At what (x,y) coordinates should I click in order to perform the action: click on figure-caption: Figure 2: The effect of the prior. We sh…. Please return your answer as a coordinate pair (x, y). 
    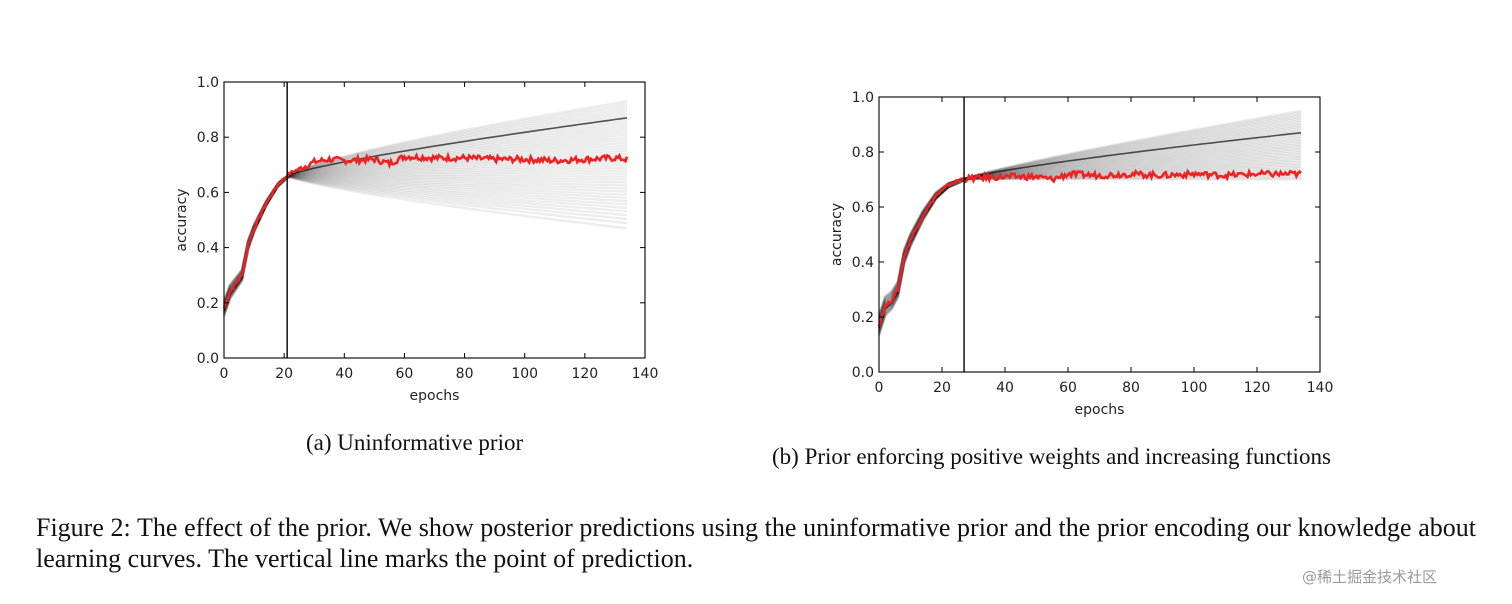
    Looking at the image, I should click on (756, 543).